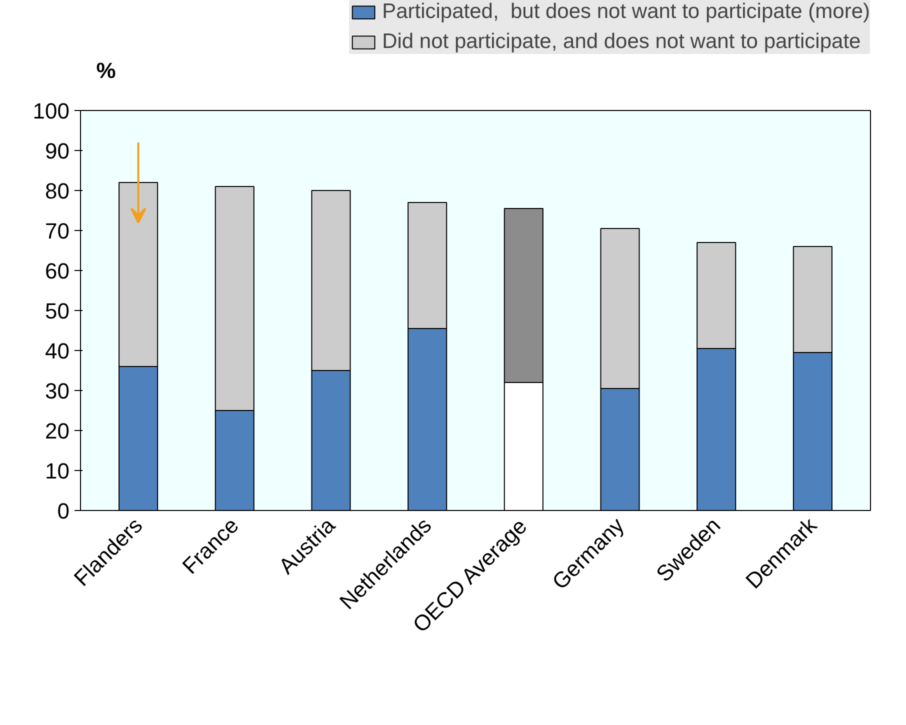 The image size is (906, 725). I want to click on y-tick-label: 50, so click(57, 311).